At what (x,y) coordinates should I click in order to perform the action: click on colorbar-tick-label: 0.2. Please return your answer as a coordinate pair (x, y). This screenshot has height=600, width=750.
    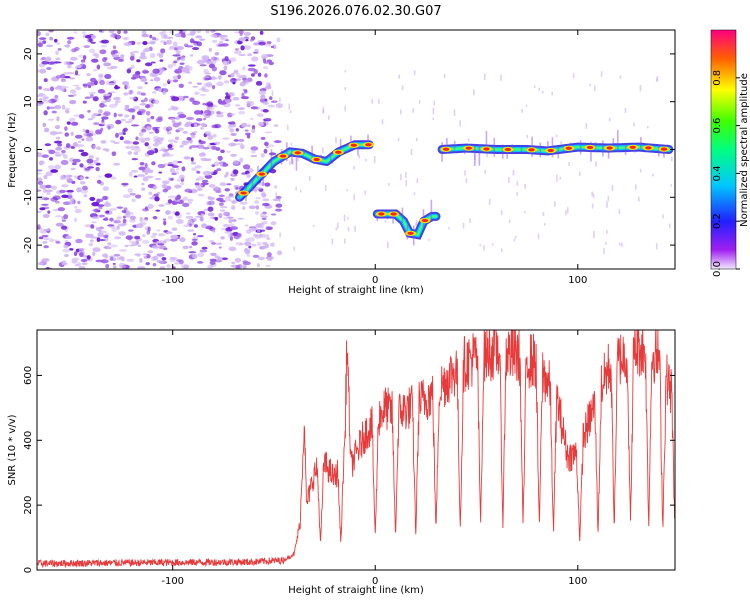
    Looking at the image, I should click on (717, 221).